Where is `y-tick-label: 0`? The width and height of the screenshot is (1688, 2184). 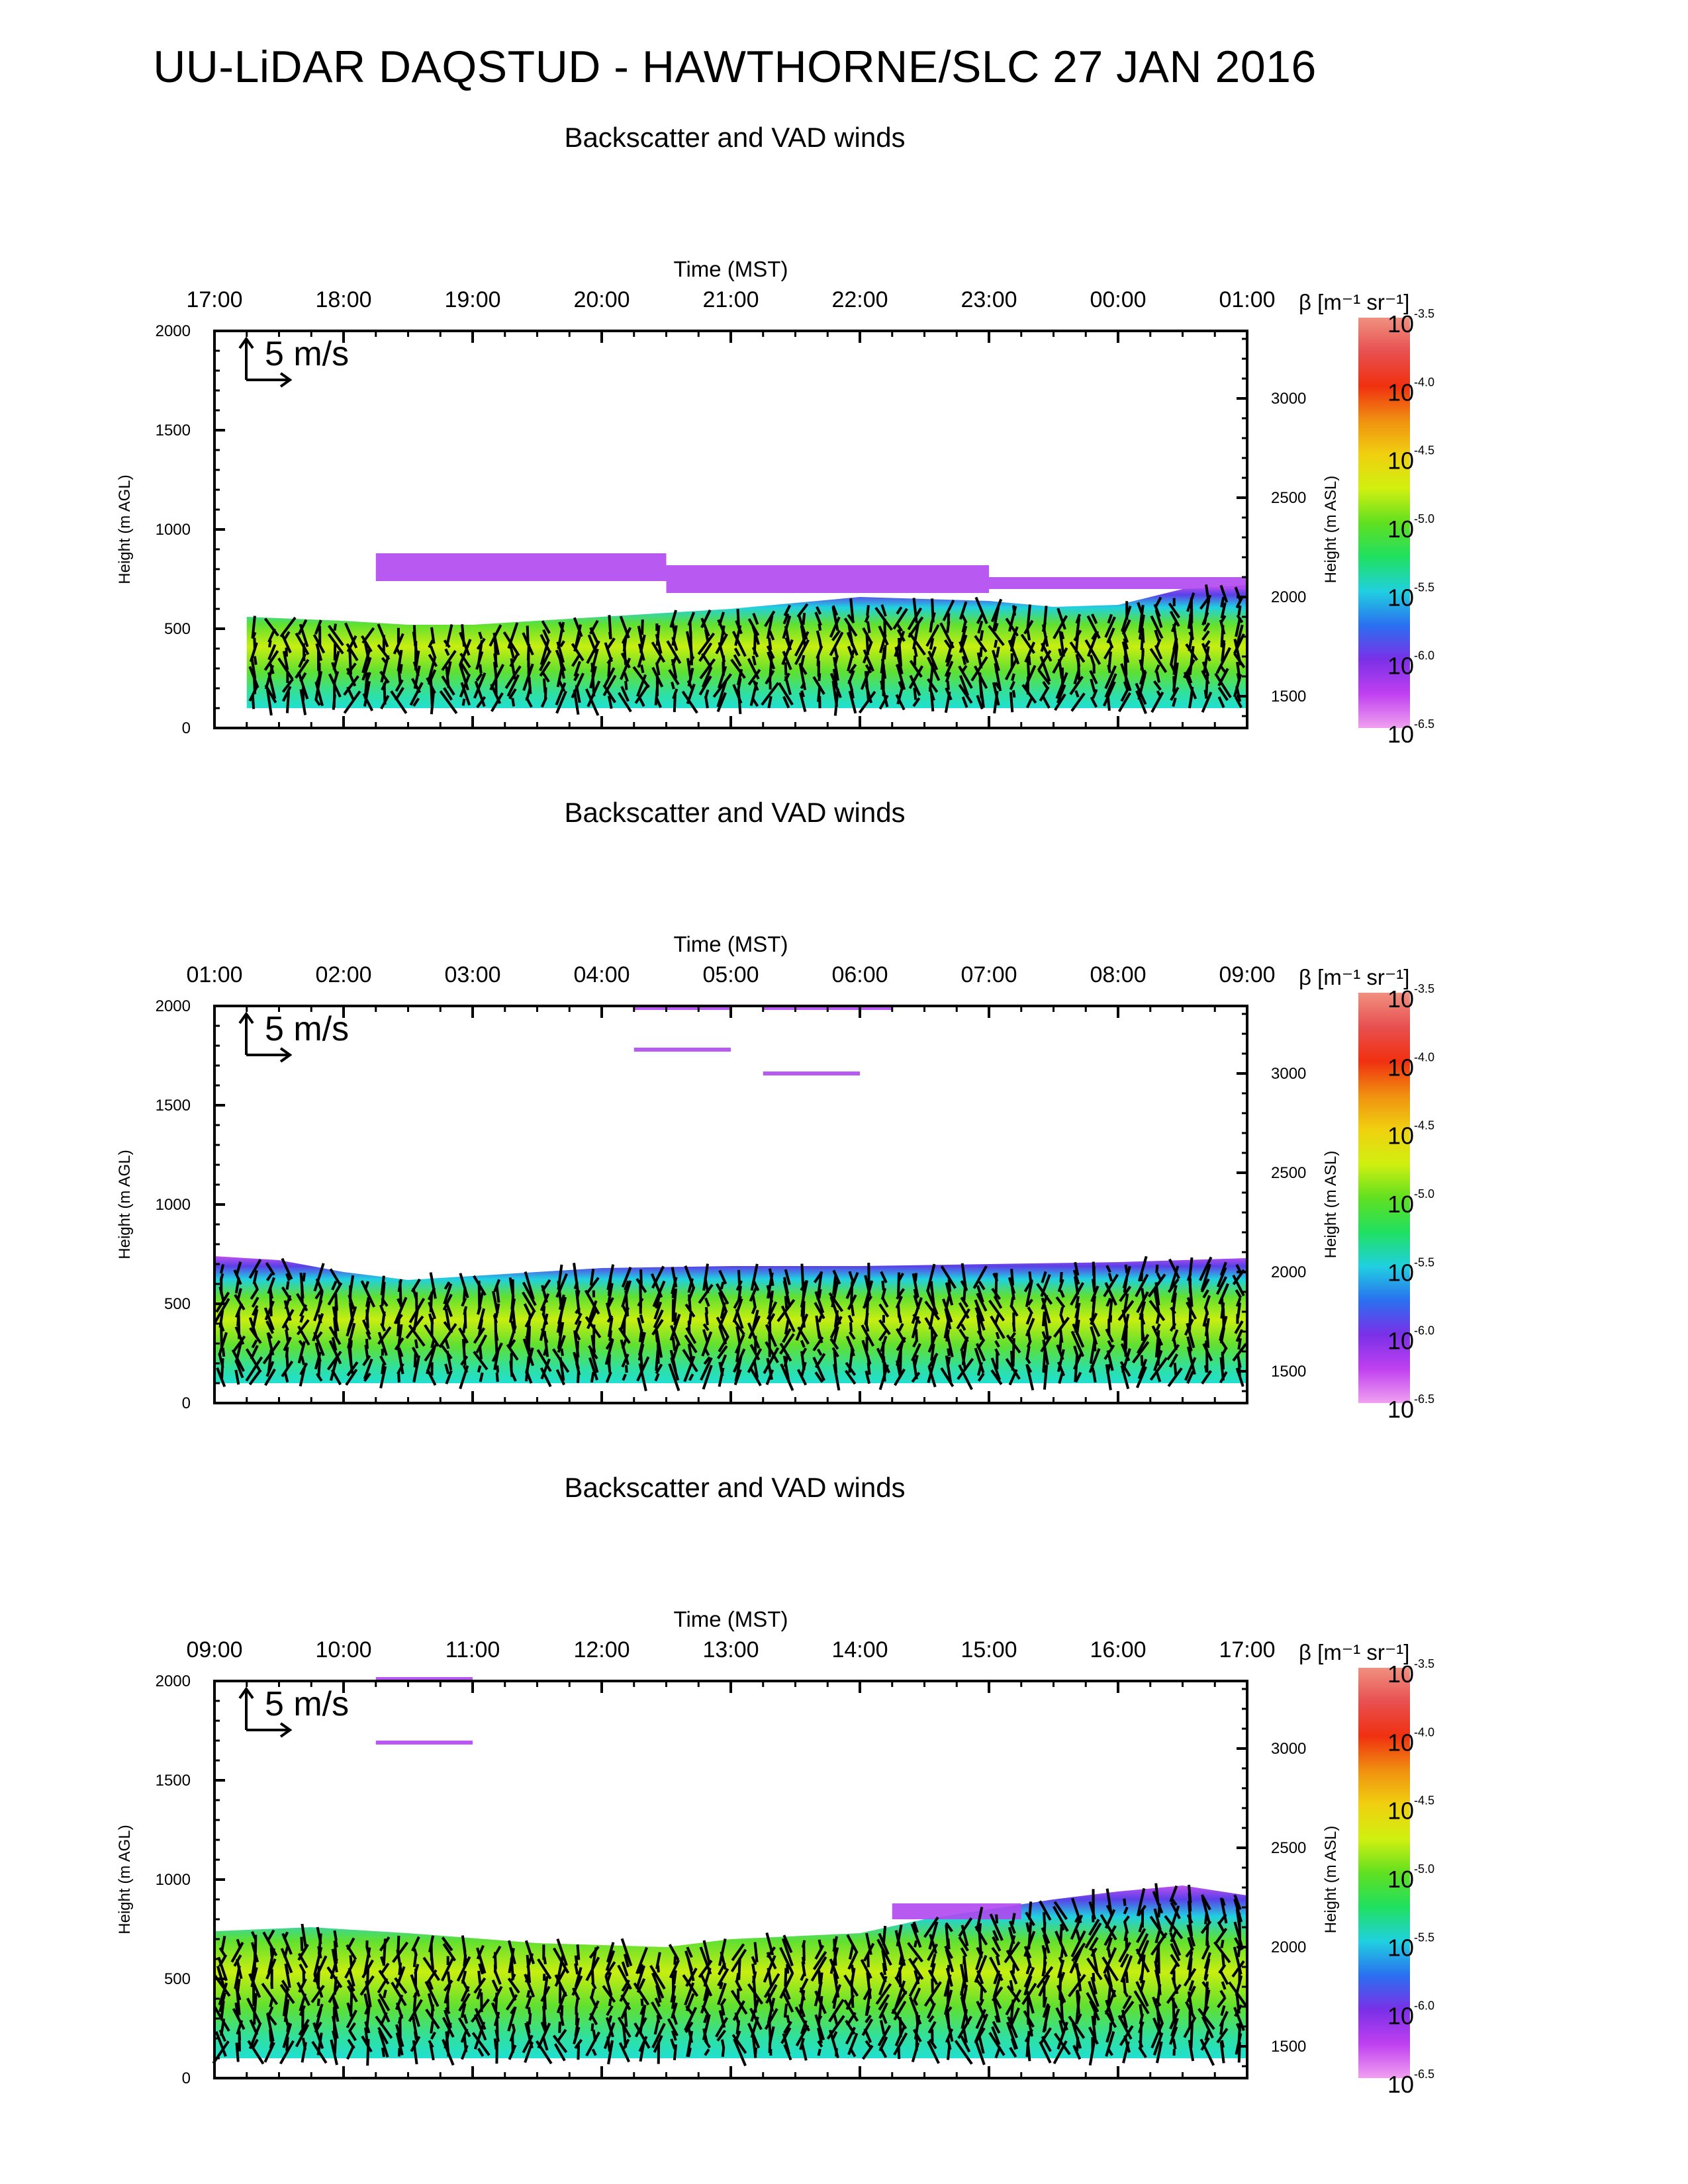 y-tick-label: 0 is located at coordinates (186, 728).